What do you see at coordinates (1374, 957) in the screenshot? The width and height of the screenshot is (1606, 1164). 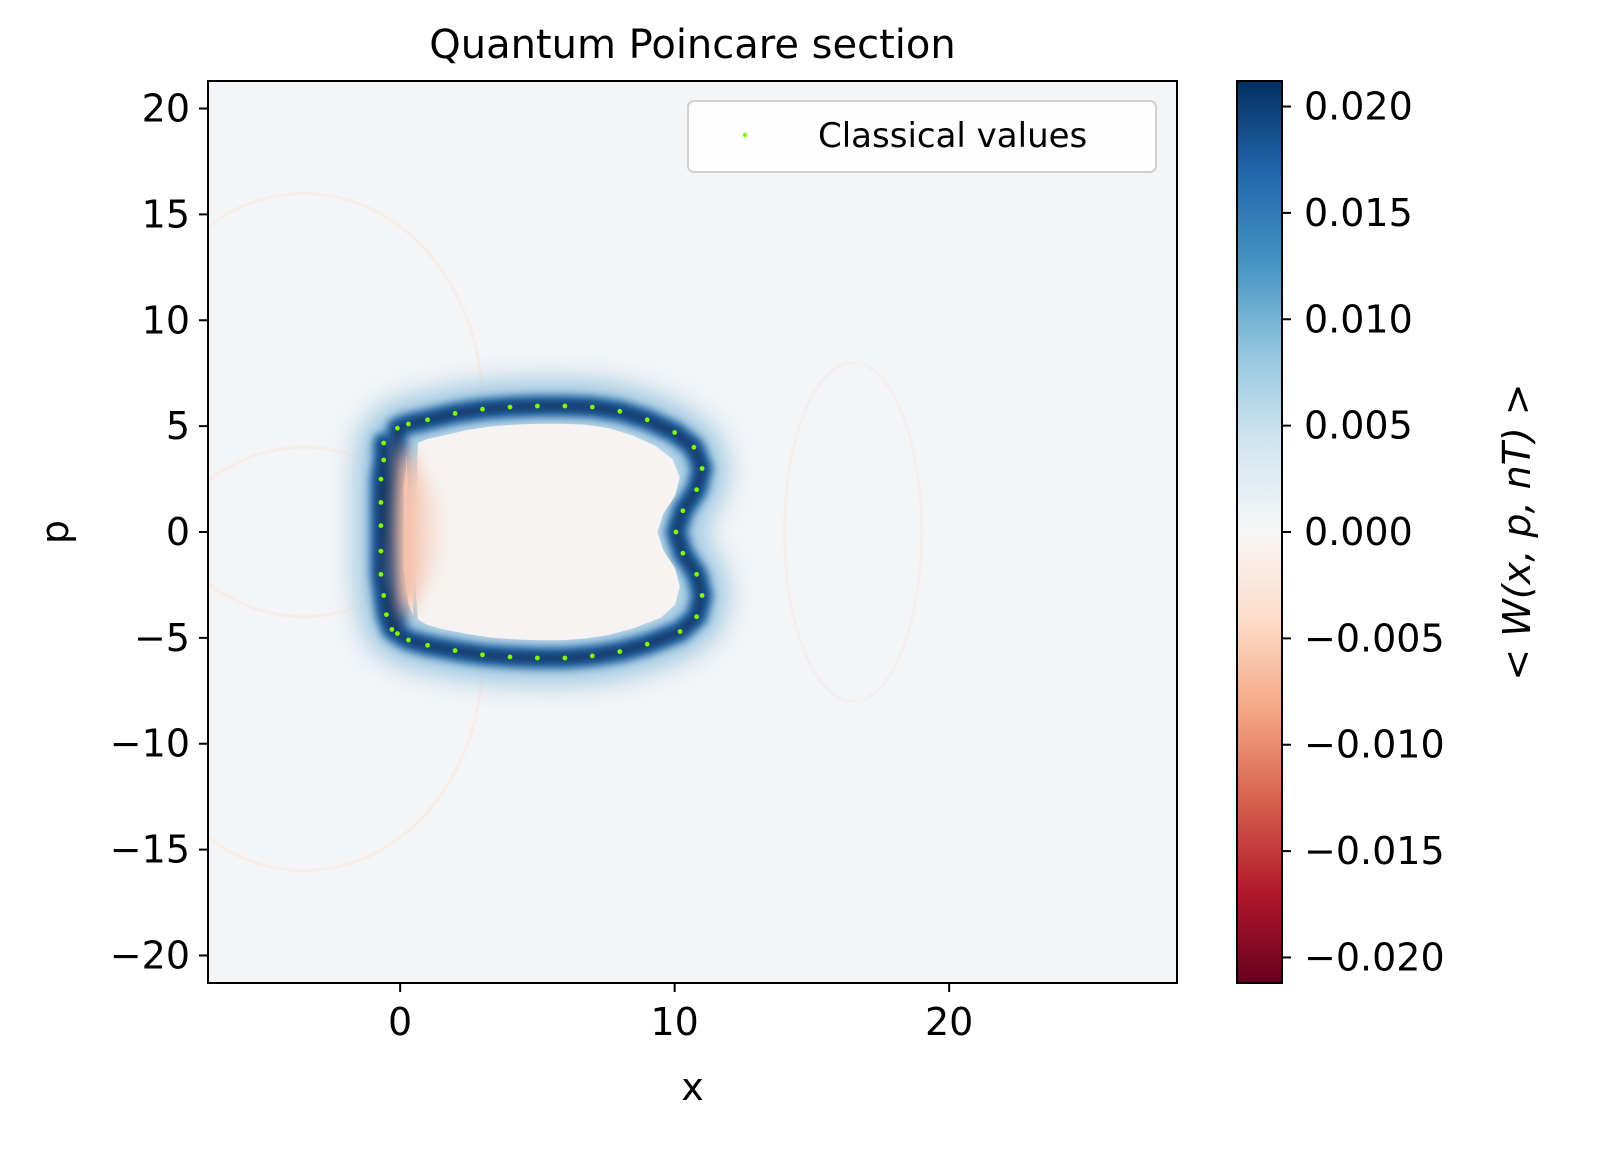 I see `colorbar-tick-label: −0.020` at bounding box center [1374, 957].